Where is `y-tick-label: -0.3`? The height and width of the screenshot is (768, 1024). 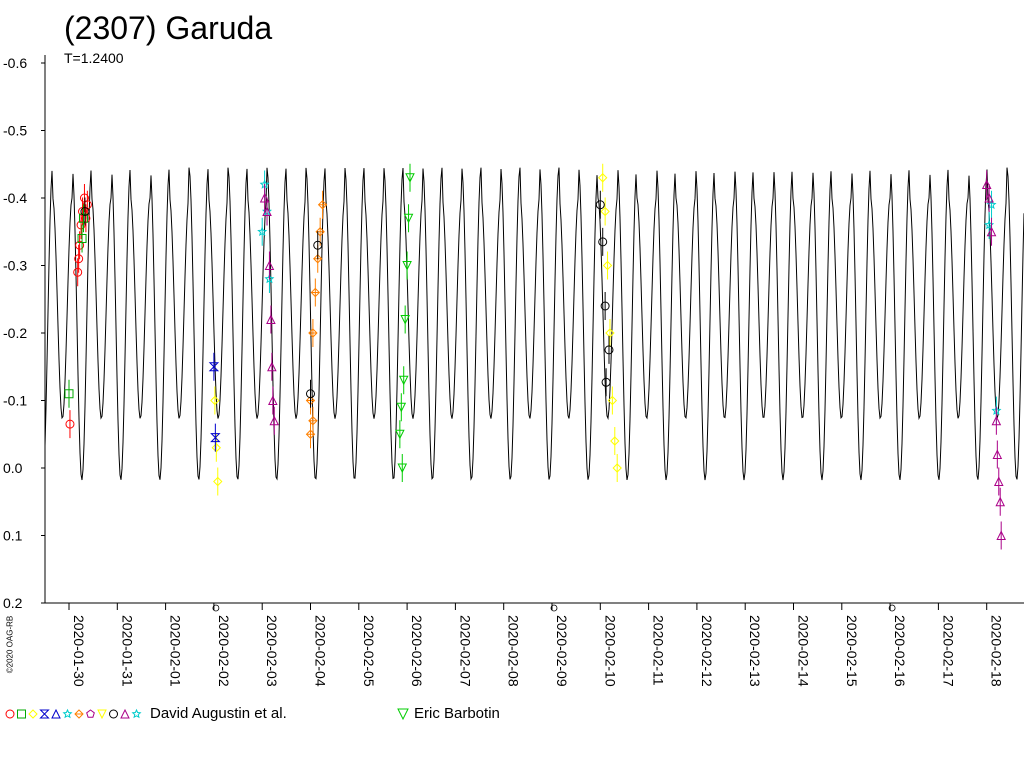 y-tick-label: -0.3 is located at coordinates (15, 266).